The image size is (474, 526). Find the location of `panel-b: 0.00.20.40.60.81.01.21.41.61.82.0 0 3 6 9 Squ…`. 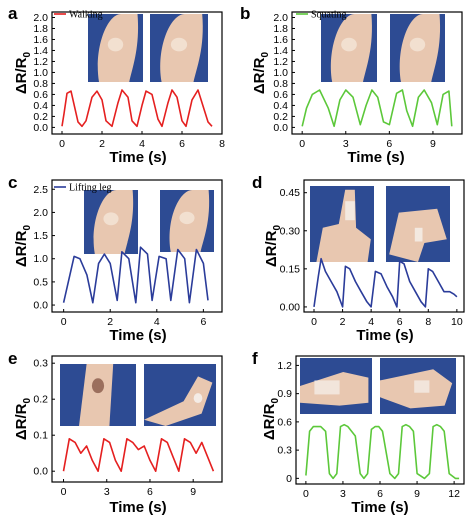

panel-b: 0.00.20.40.60.81.01.21.41.61.82.0 0 3 6 9 Squ… is located at coordinates (351, 85).